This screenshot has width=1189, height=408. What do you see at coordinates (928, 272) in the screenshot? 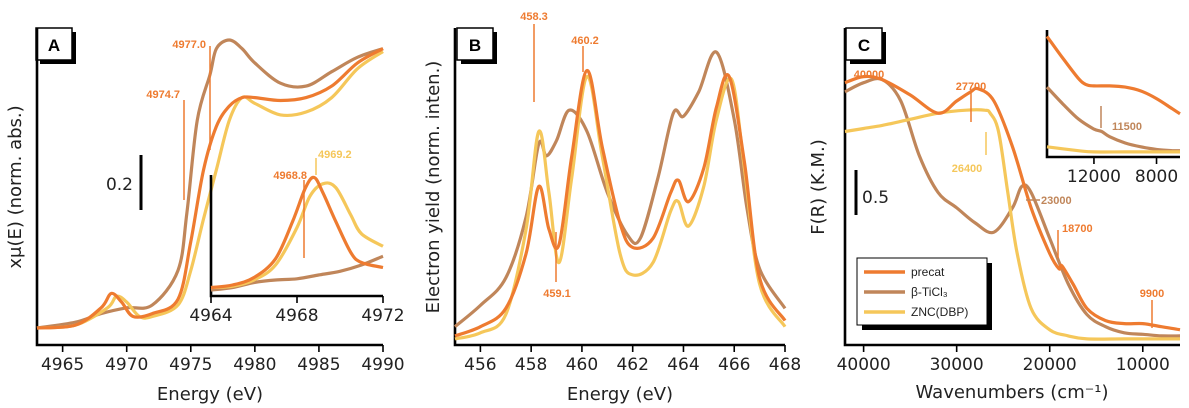
I see `legend-label-precat: precat` at bounding box center [928, 272].